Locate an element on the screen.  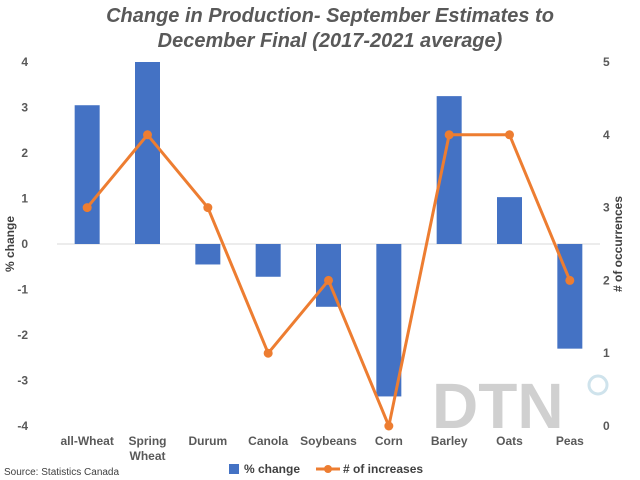
y2-tick-label: 0 is located at coordinates (606, 426).